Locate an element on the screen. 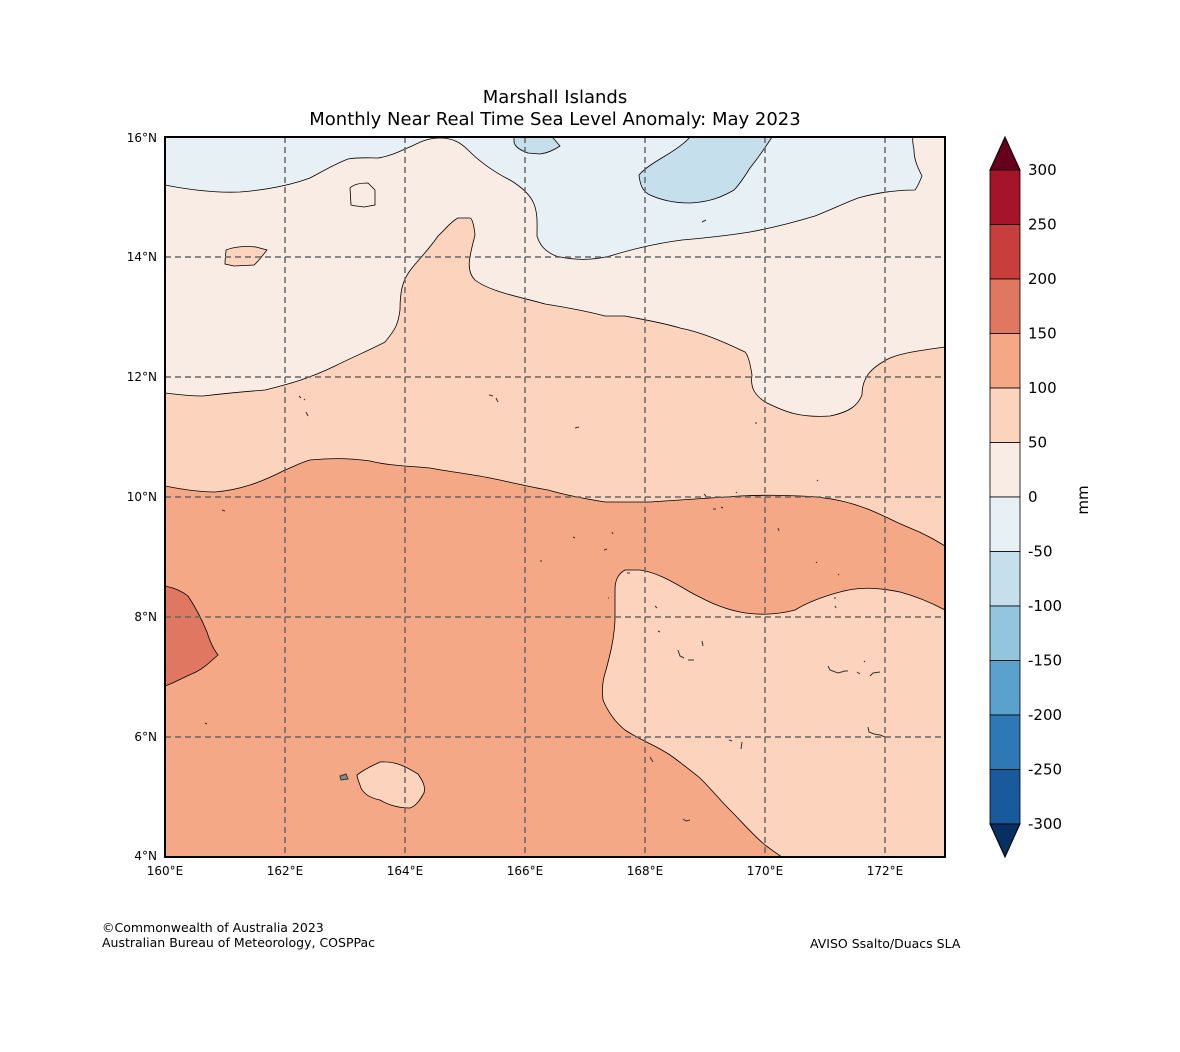 This screenshot has width=1180, height=1052. lon-tick-label: 162°E is located at coordinates (285, 871).